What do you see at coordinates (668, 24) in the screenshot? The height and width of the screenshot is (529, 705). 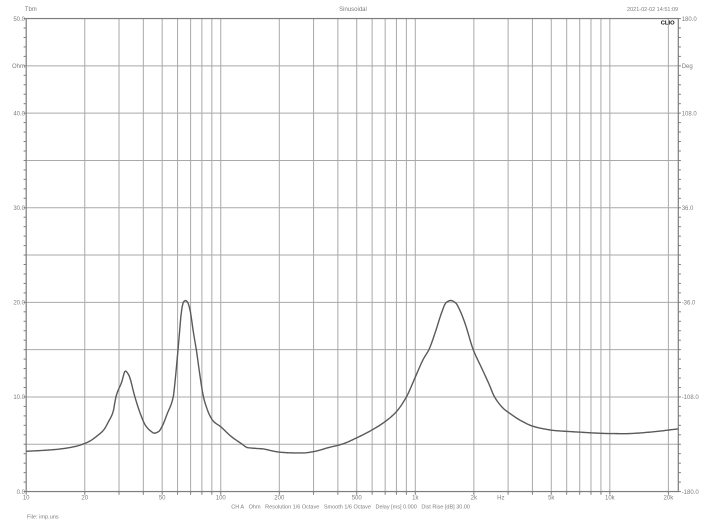 I see `svg-text: CLIO` at bounding box center [668, 24].